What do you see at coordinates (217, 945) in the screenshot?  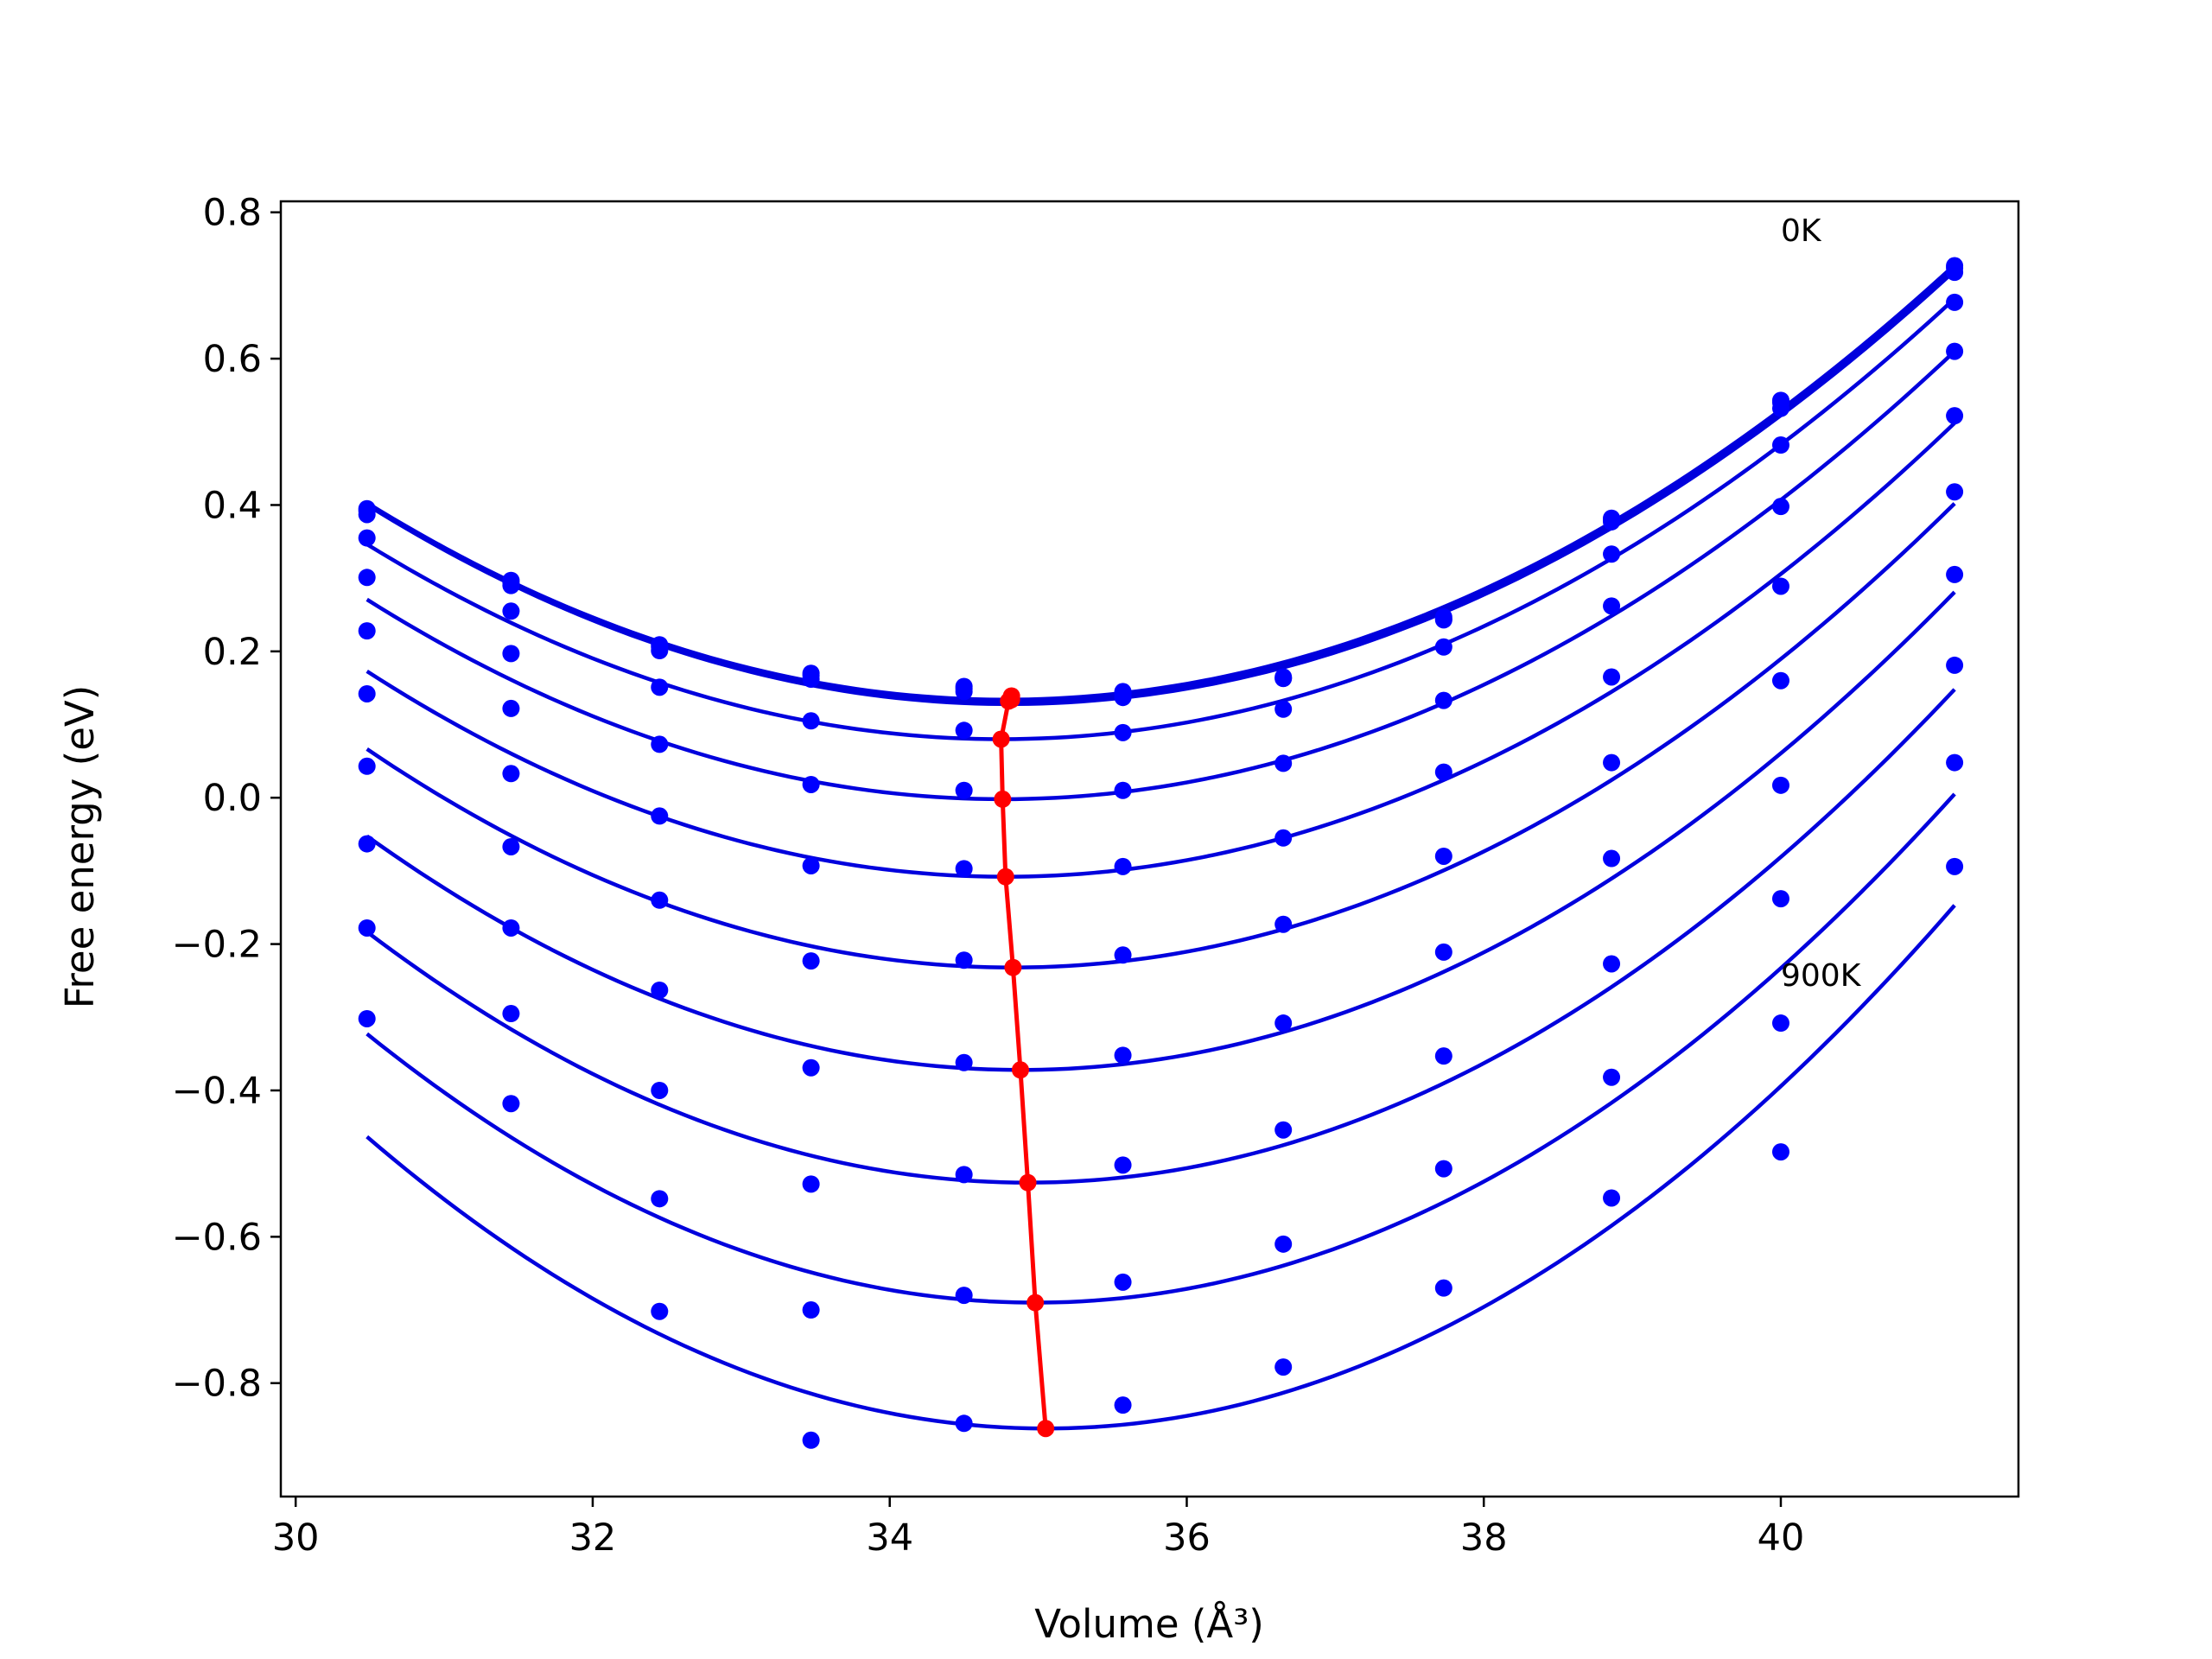 I see `y-tick-label-3: −0.2` at bounding box center [217, 945].